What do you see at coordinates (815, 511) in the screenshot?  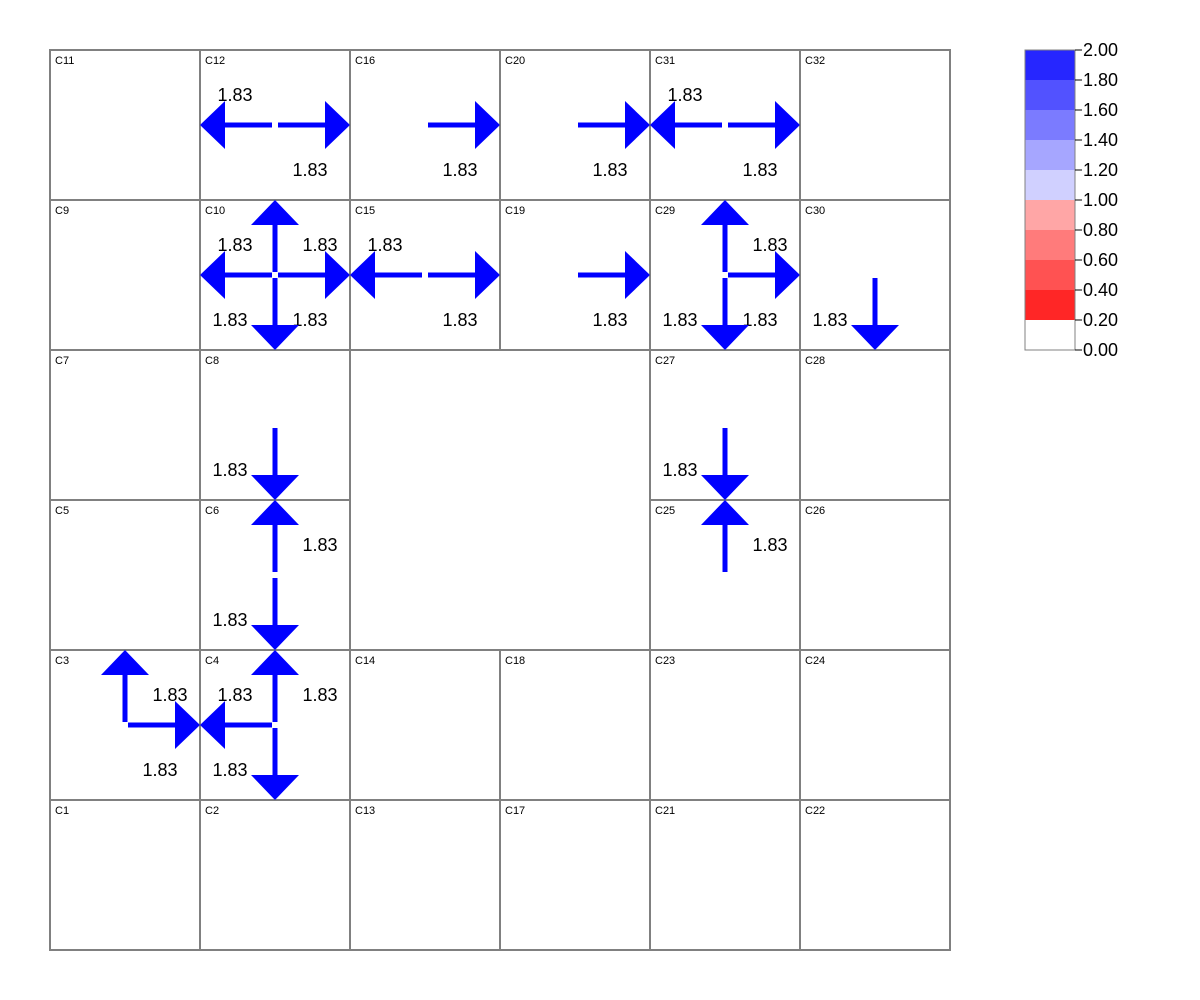 I see `cell-label: C26` at bounding box center [815, 511].